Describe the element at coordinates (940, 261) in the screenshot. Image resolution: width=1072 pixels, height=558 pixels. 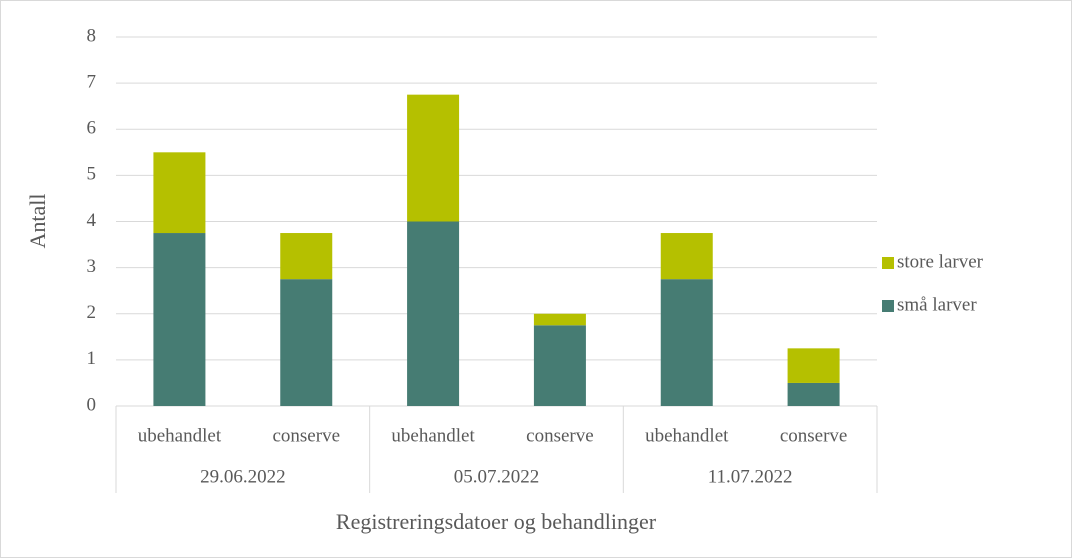
I see `legend-label: store larver` at that location.